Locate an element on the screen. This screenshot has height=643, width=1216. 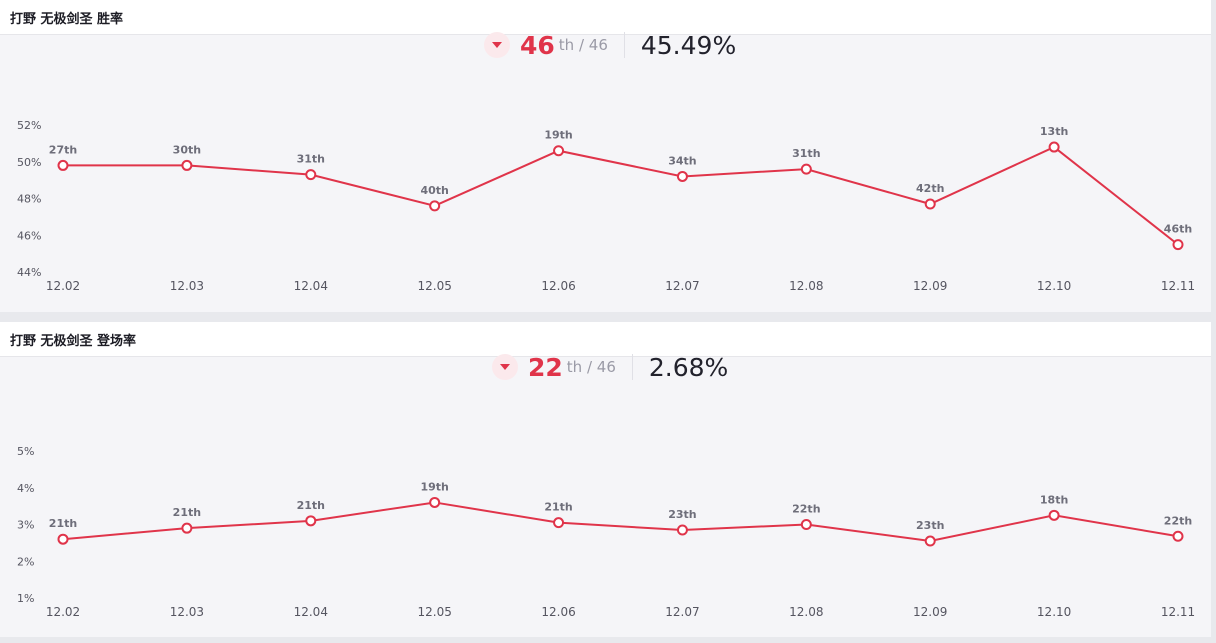
point-rank-label: 46th is located at coordinates (1178, 229).